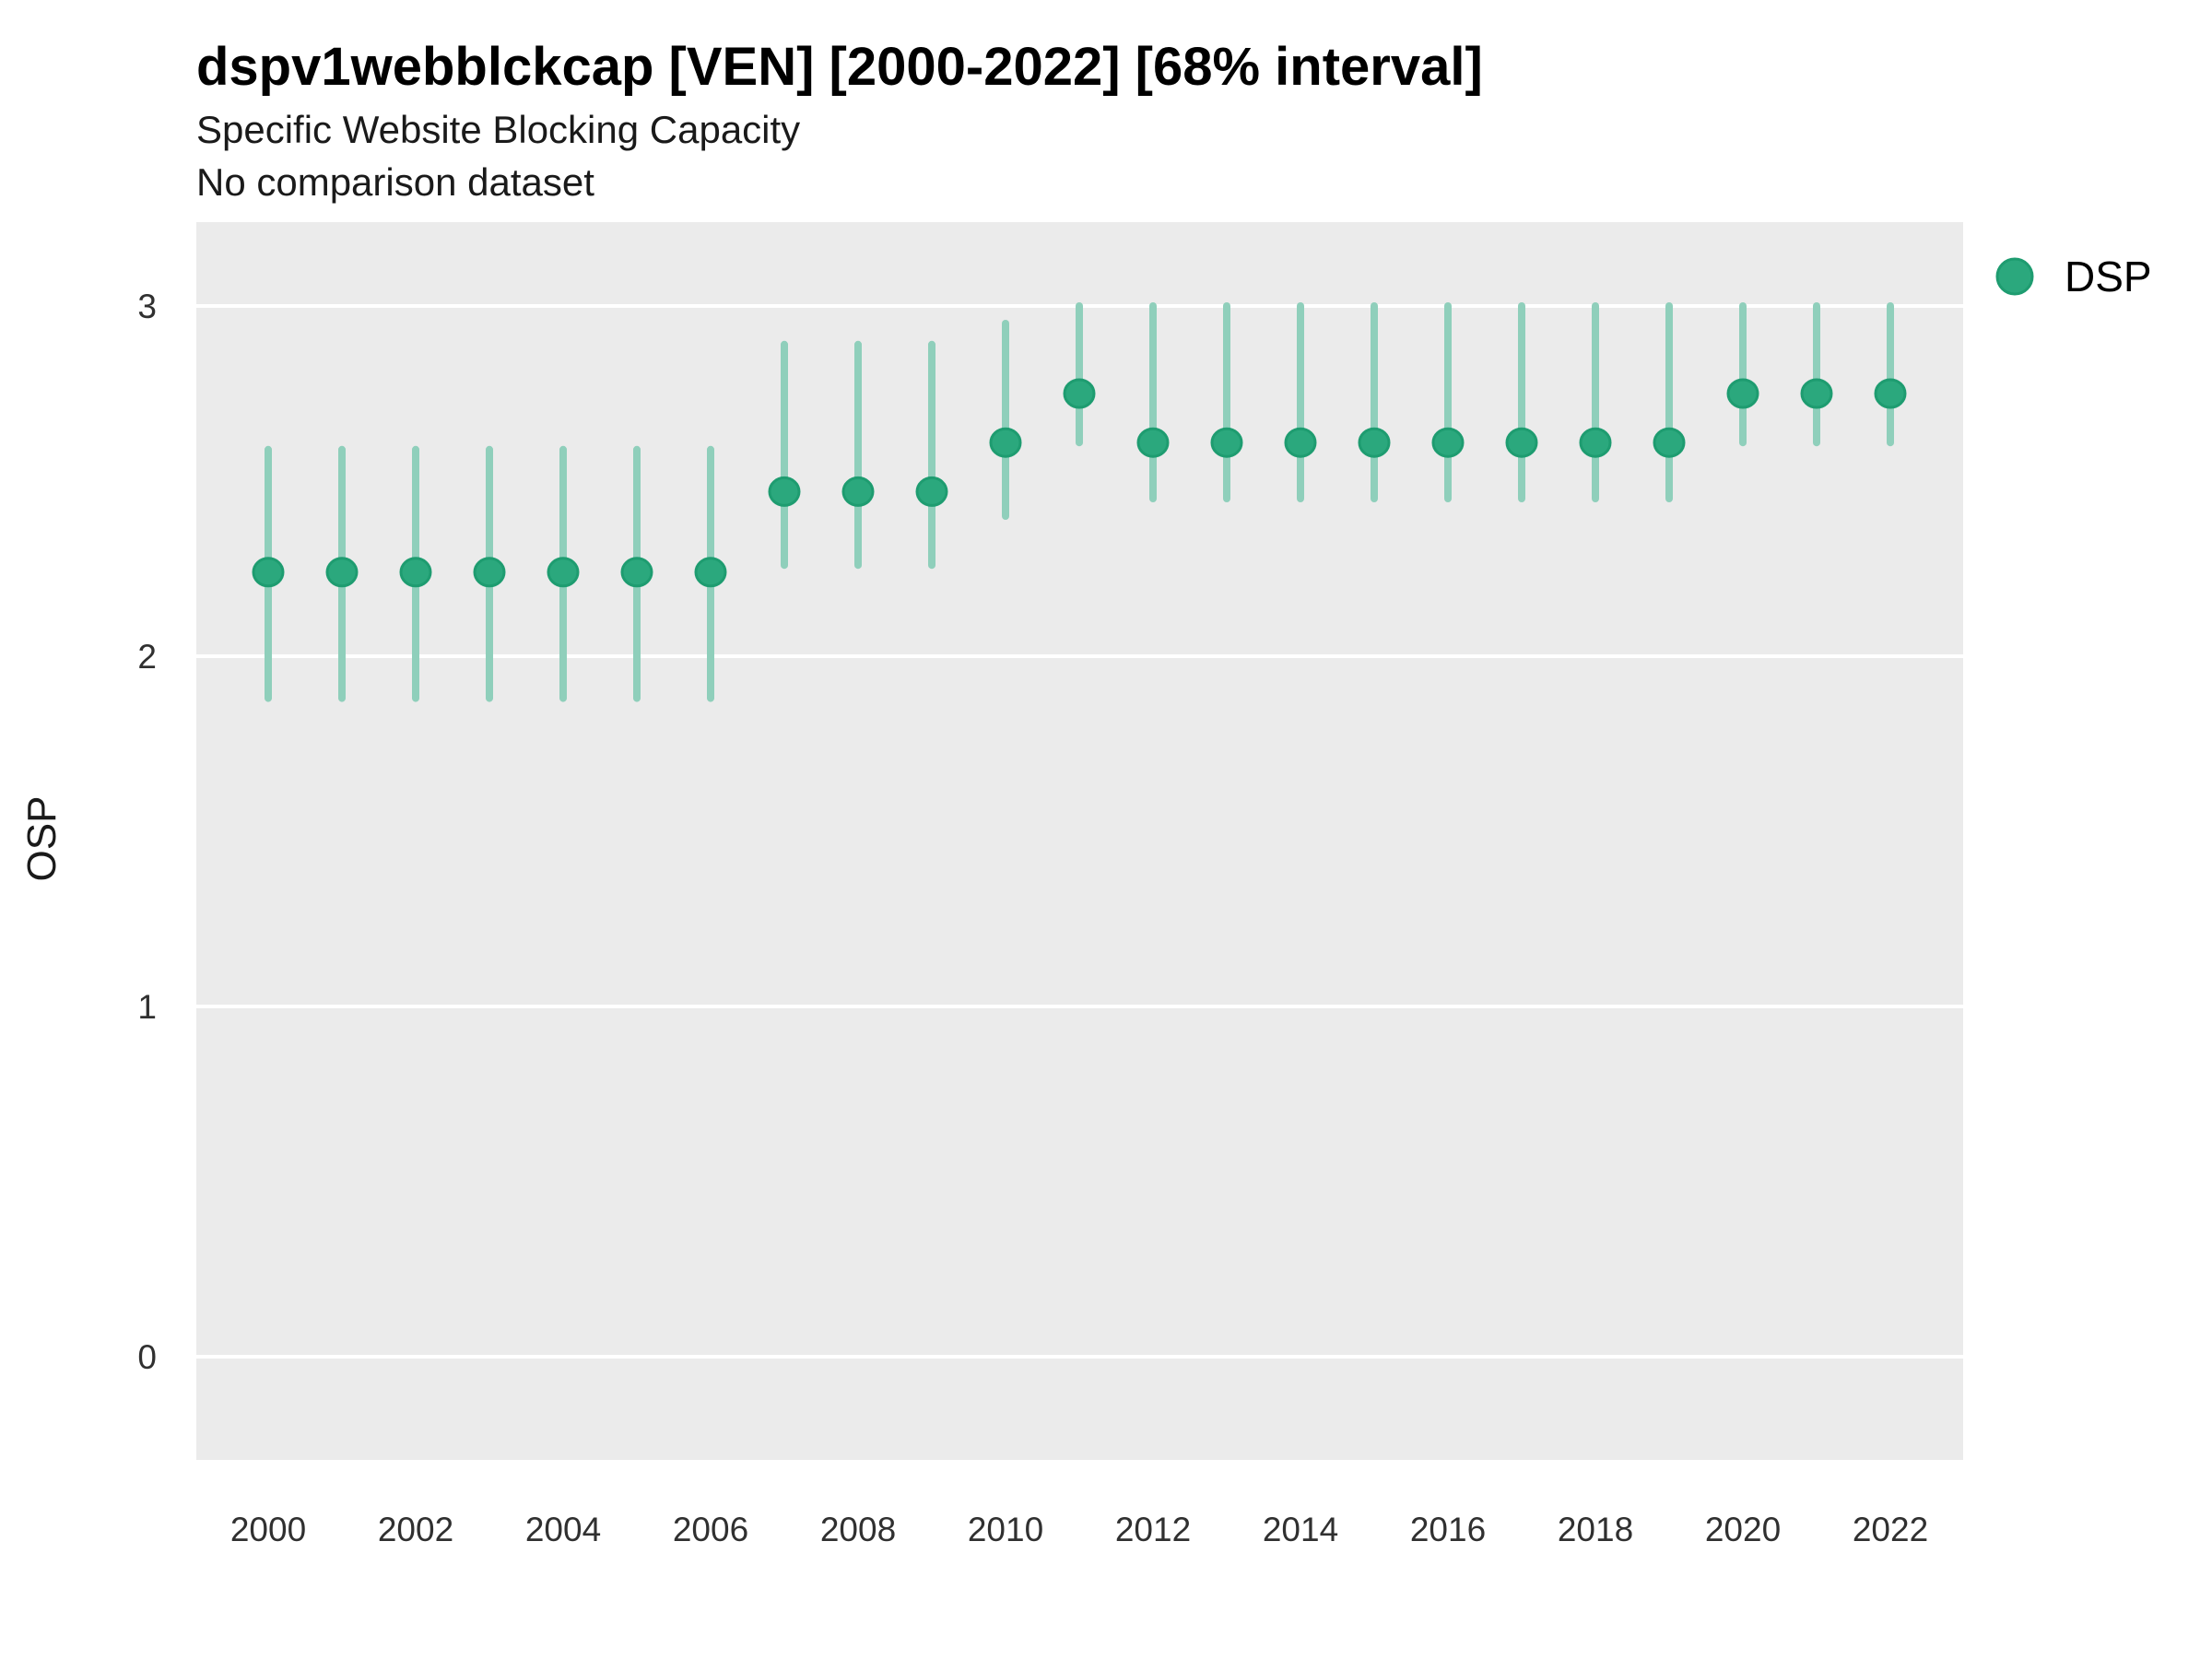 Image resolution: width=2212 pixels, height=1659 pixels. I want to click on data-point-2002, so click(415, 572).